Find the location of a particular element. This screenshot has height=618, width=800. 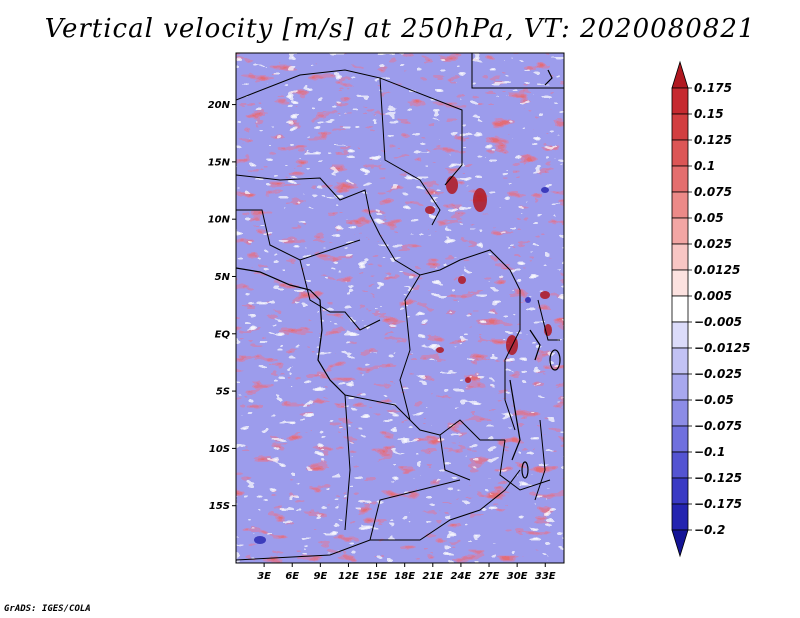

lat-tick-label: 15N is located at coordinates (219, 162).